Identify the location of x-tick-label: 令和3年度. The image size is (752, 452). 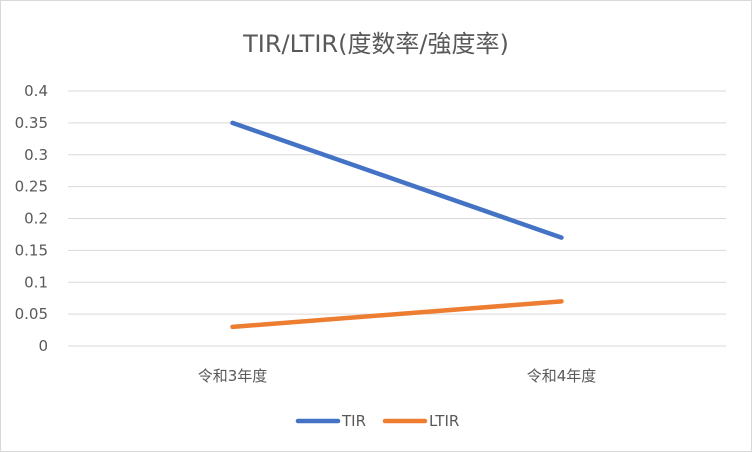
(233, 376).